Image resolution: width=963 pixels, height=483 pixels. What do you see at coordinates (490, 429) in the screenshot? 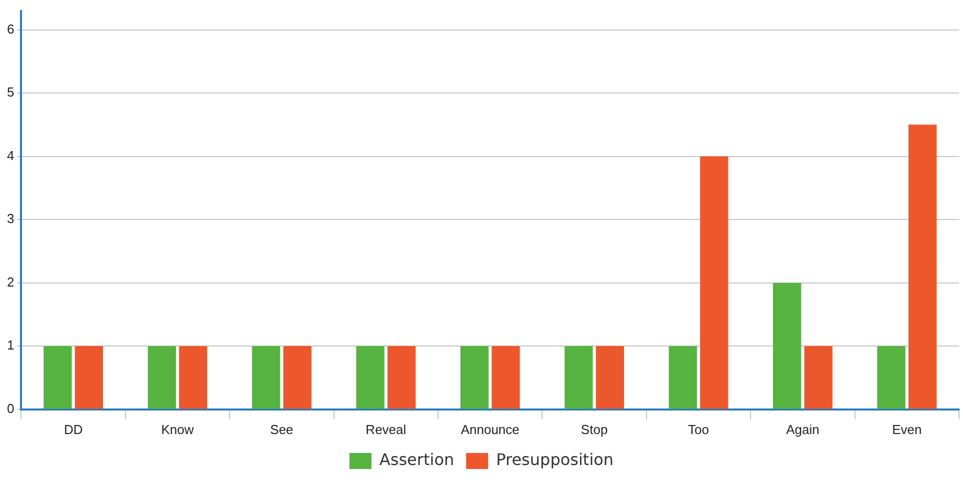
I see `x-tick-label: Announce` at bounding box center [490, 429].